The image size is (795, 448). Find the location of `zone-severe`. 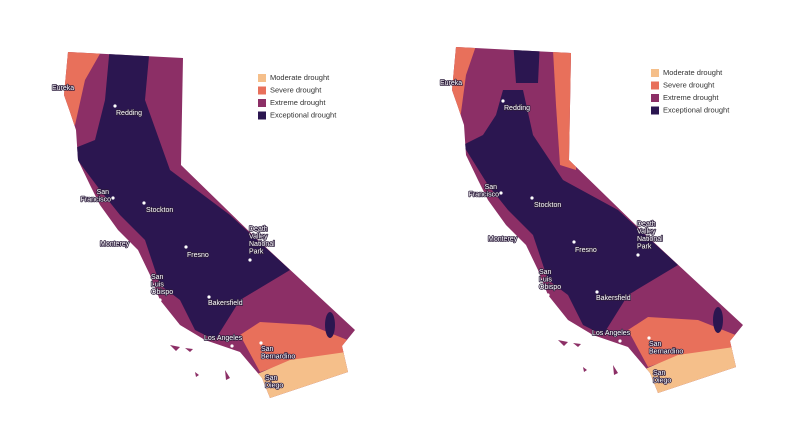

zone-severe is located at coordinates (84, 88).